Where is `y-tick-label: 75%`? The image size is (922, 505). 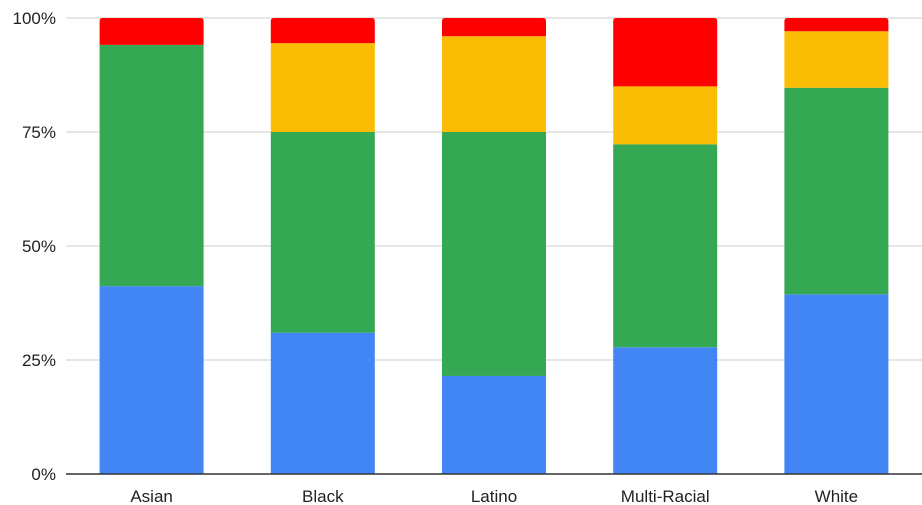
y-tick-label: 75% is located at coordinates (39, 132).